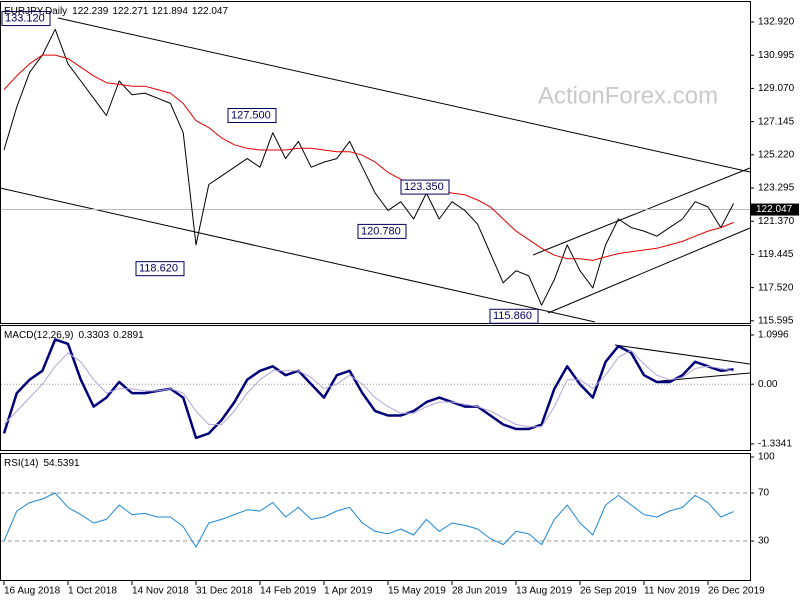  I want to click on watermark: ActionForex.com, so click(628, 95).